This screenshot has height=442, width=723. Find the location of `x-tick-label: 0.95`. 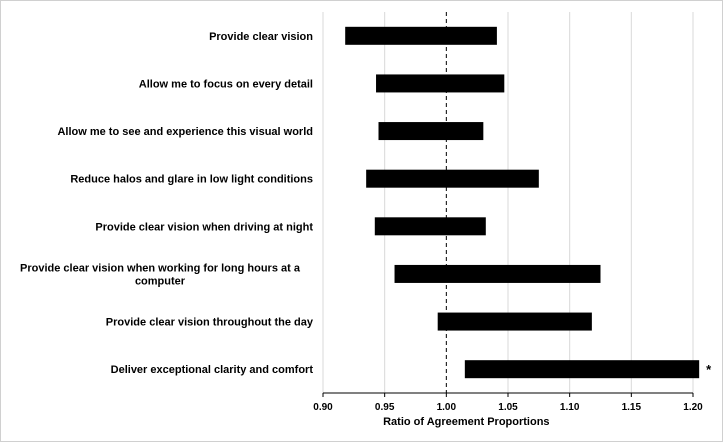

x-tick-label: 0.95 is located at coordinates (385, 407).